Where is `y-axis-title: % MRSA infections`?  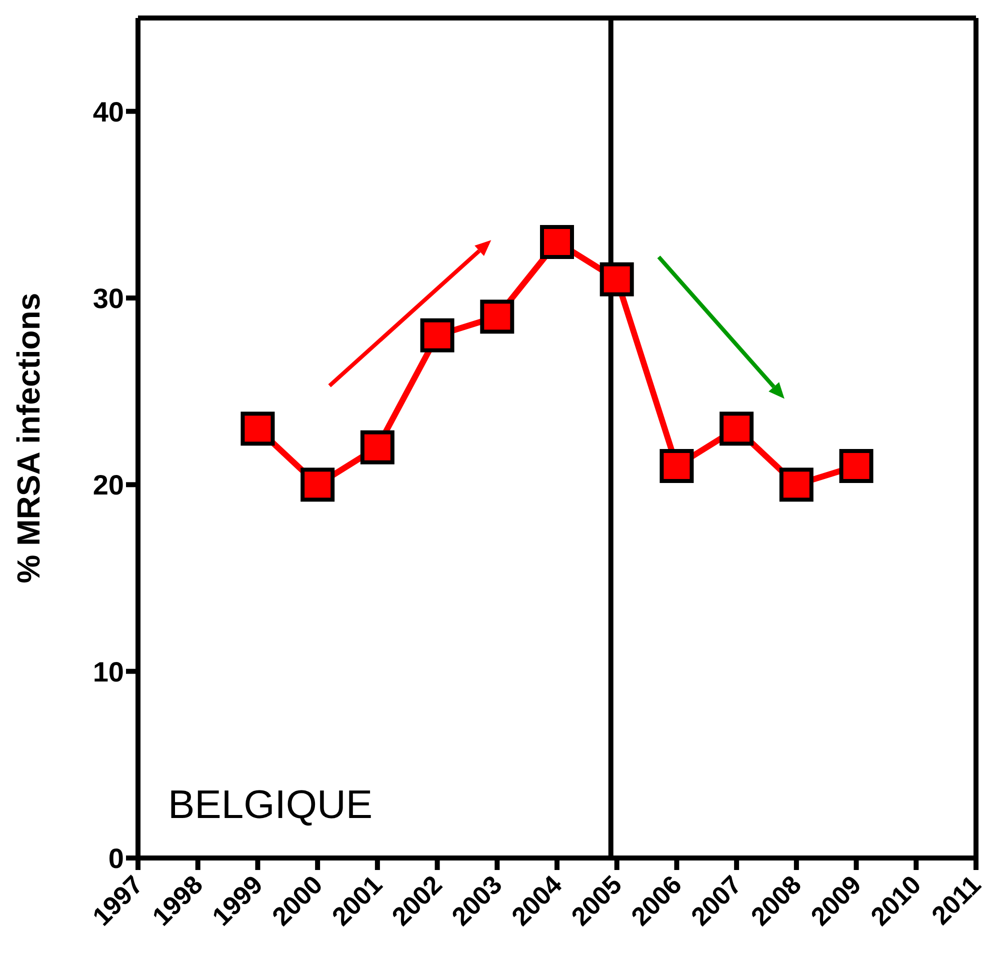 y-axis-title: % MRSA infections is located at coordinates (28, 438).